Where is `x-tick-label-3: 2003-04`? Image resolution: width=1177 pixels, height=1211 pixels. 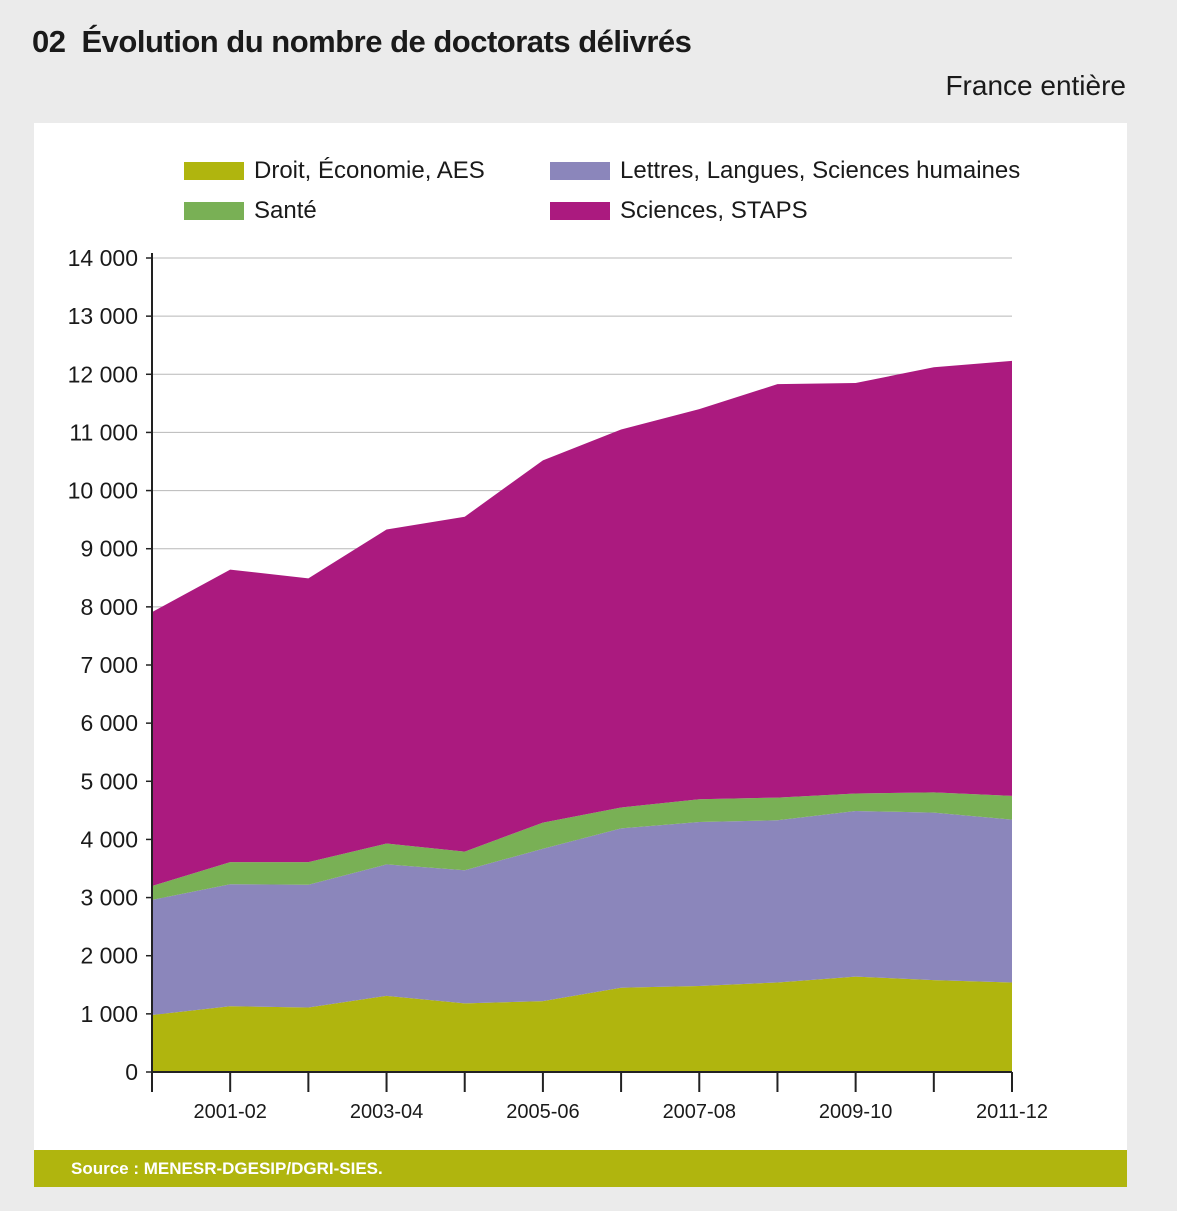 x-tick-label-3: 2003-04 is located at coordinates (386, 1112).